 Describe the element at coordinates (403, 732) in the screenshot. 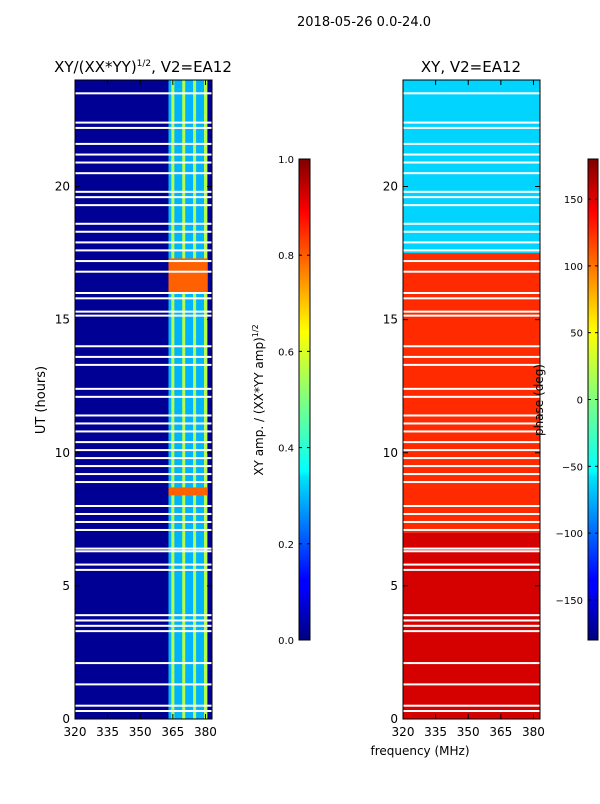

I see `right-xtick-label-0: 320` at that location.